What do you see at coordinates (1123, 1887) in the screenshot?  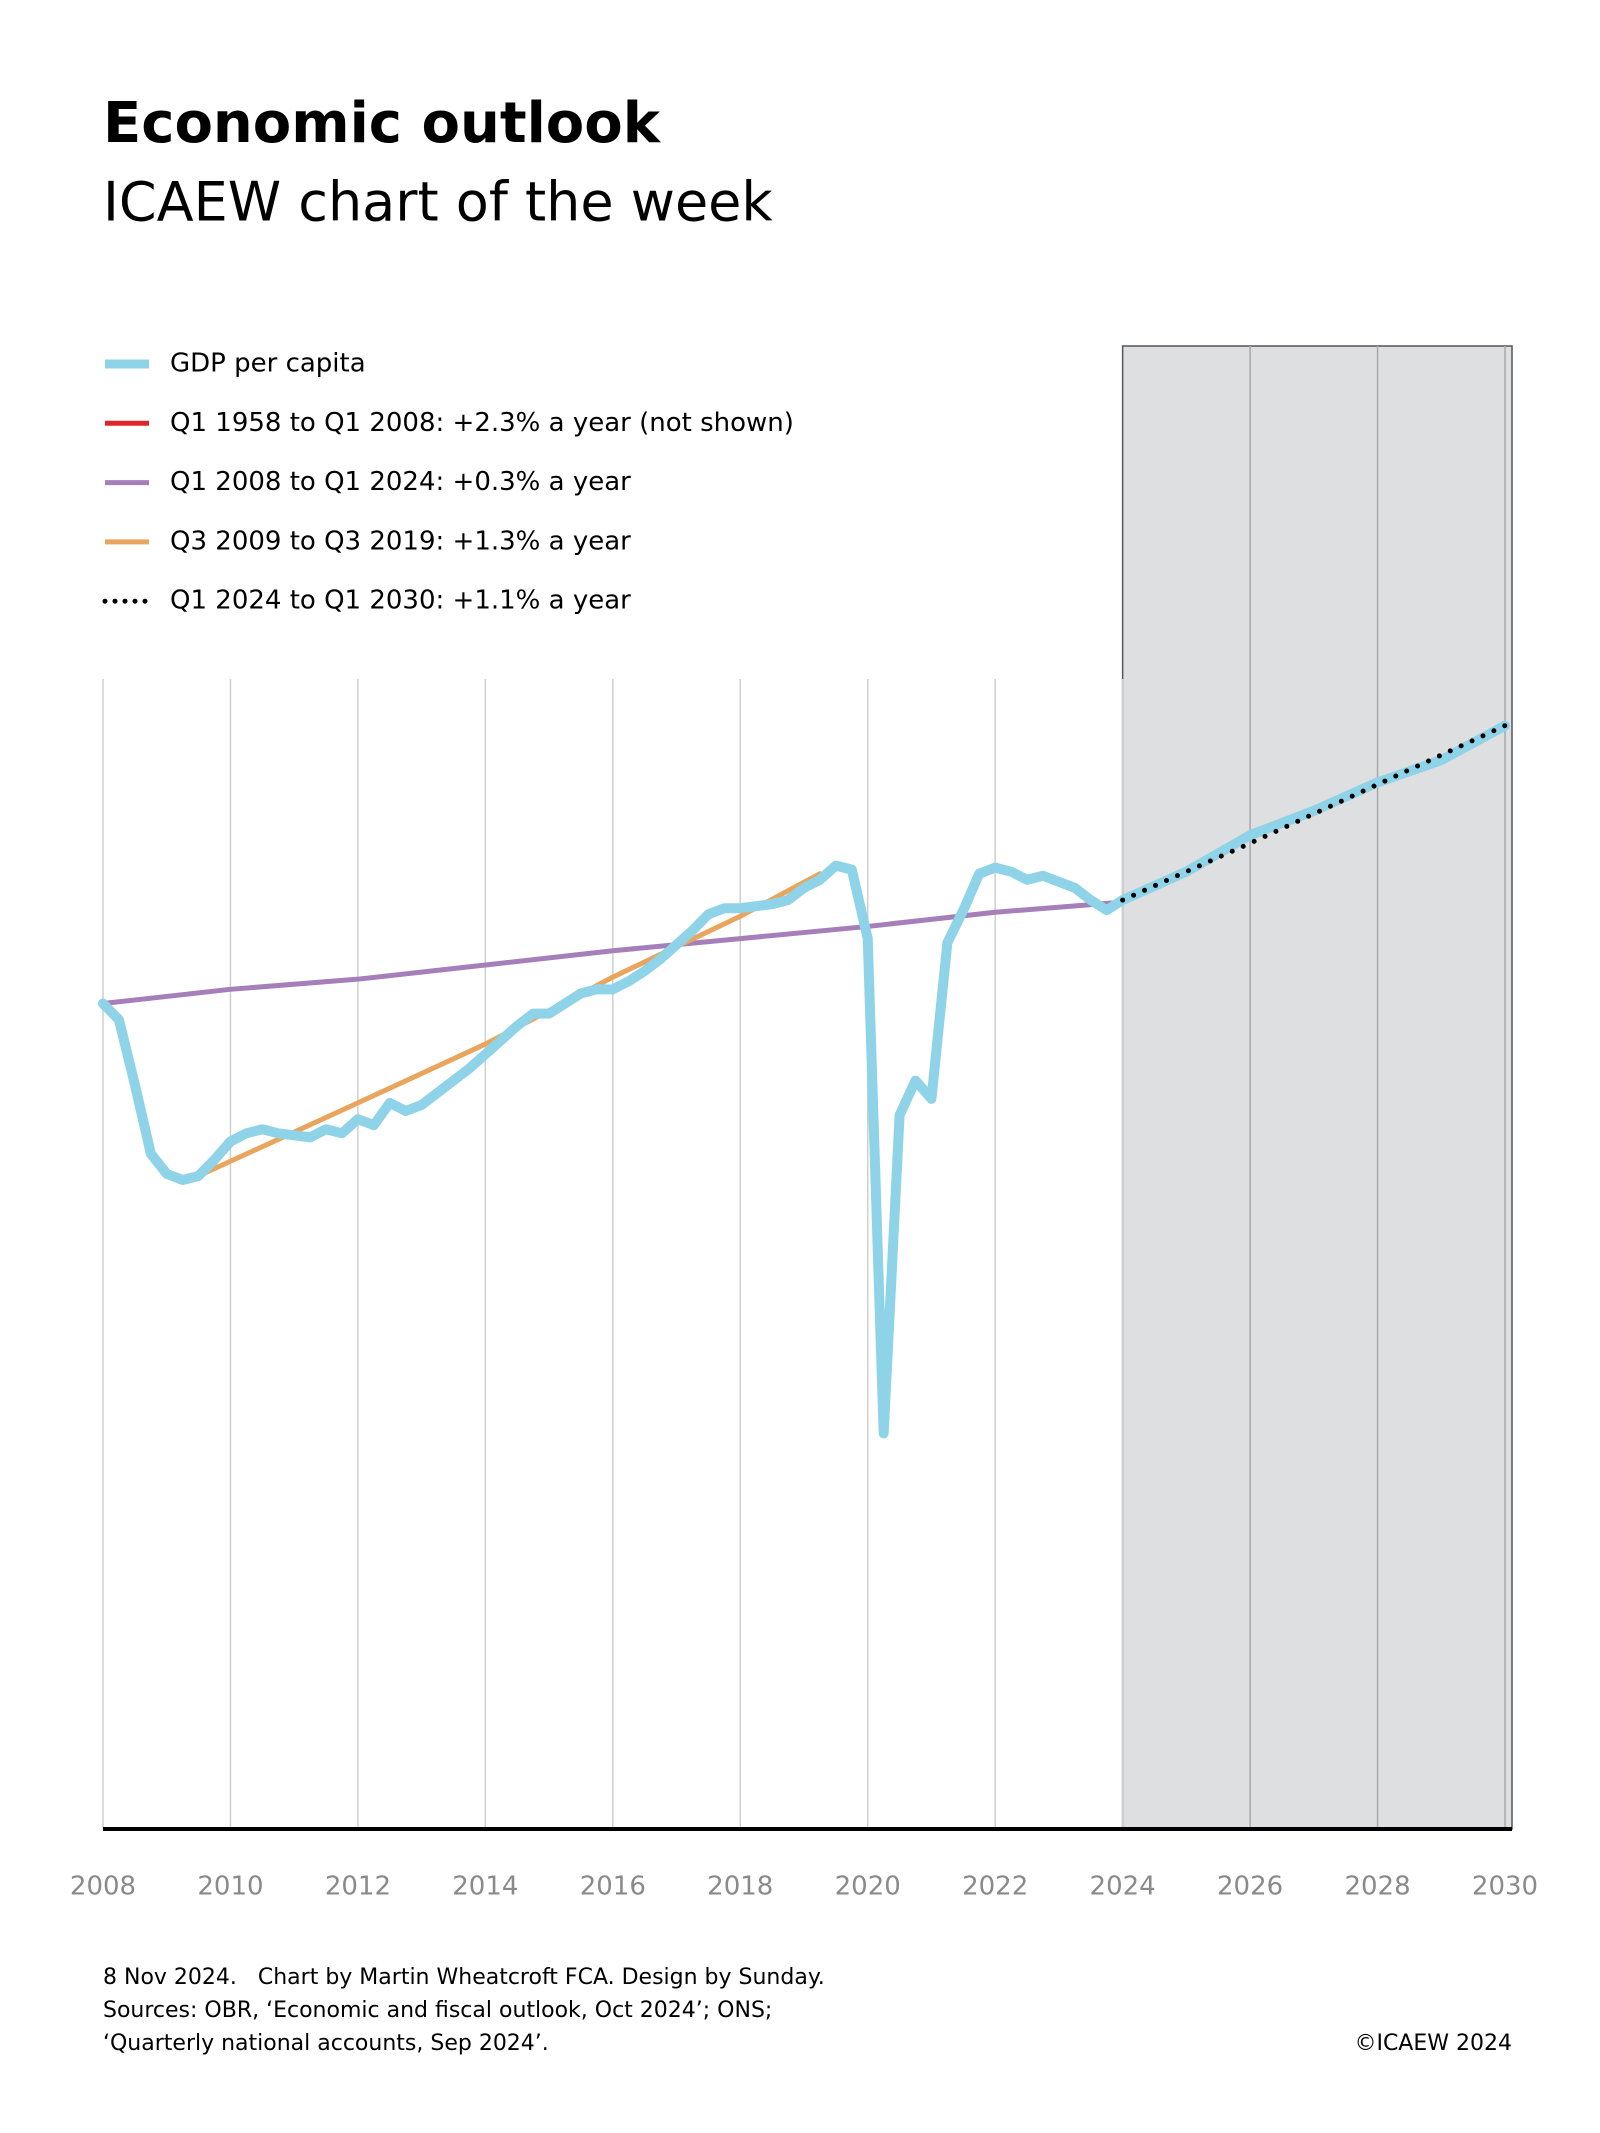 I see `x-tick-label: 2024` at bounding box center [1123, 1887].